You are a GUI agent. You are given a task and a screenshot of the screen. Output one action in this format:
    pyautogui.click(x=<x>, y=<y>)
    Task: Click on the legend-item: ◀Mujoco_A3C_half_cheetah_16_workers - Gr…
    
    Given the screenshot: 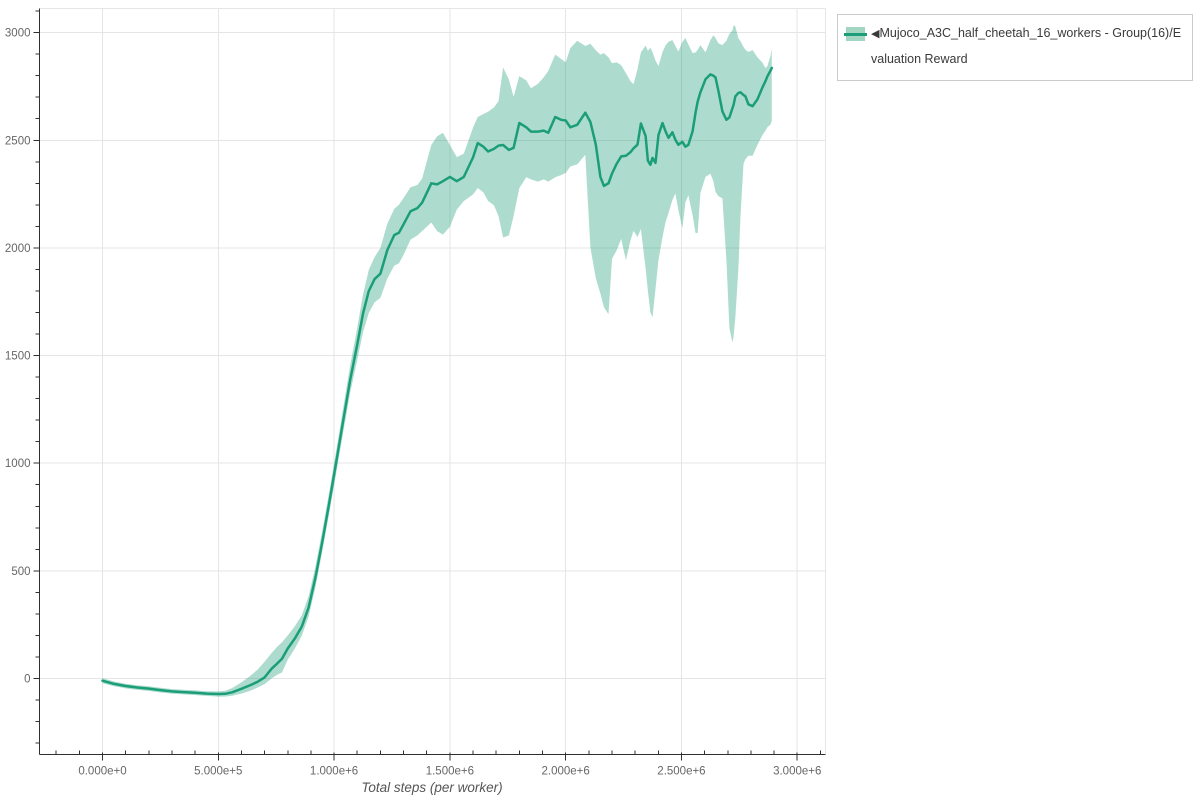 What is the action you would take?
    pyautogui.click(x=1015, y=46)
    